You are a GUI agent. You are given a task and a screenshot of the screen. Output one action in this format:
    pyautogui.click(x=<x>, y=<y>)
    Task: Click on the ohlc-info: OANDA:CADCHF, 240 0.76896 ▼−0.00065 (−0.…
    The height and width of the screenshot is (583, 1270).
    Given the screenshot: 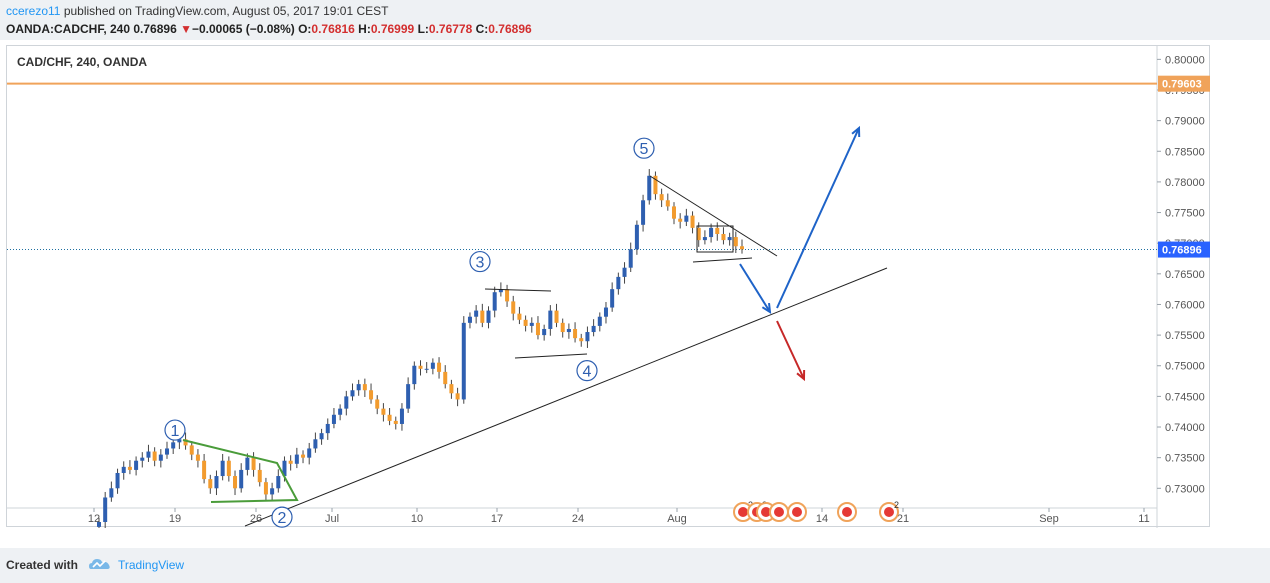 What is the action you would take?
    pyautogui.click(x=269, y=29)
    